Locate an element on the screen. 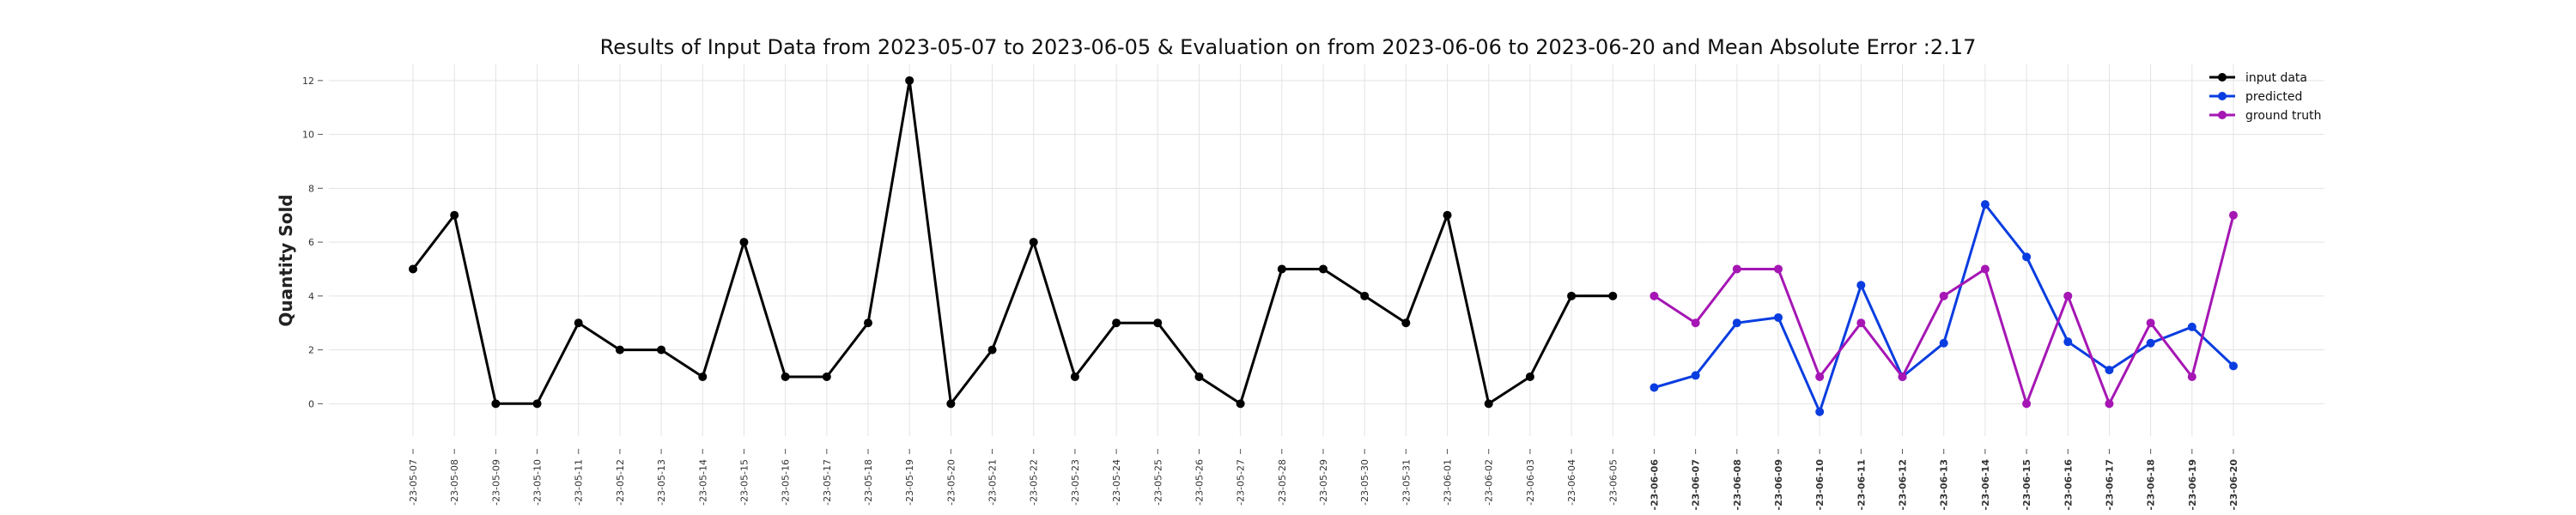 This screenshot has height=515, width=2576. x-tick-label: -23-06-08 is located at coordinates (1737, 485).